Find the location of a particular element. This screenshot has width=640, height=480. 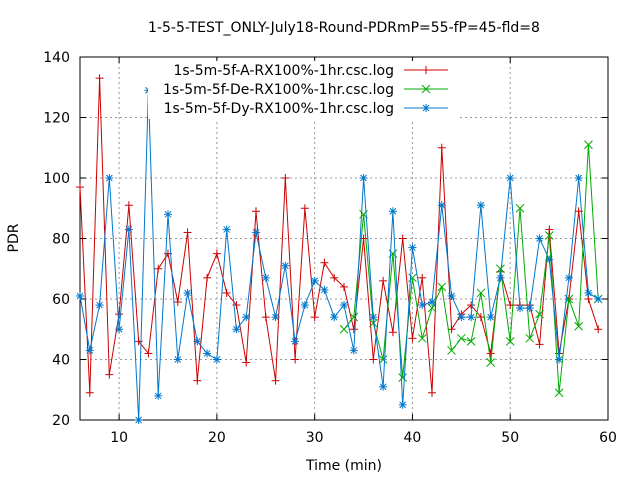

legend-background is located at coordinates (303, 90).